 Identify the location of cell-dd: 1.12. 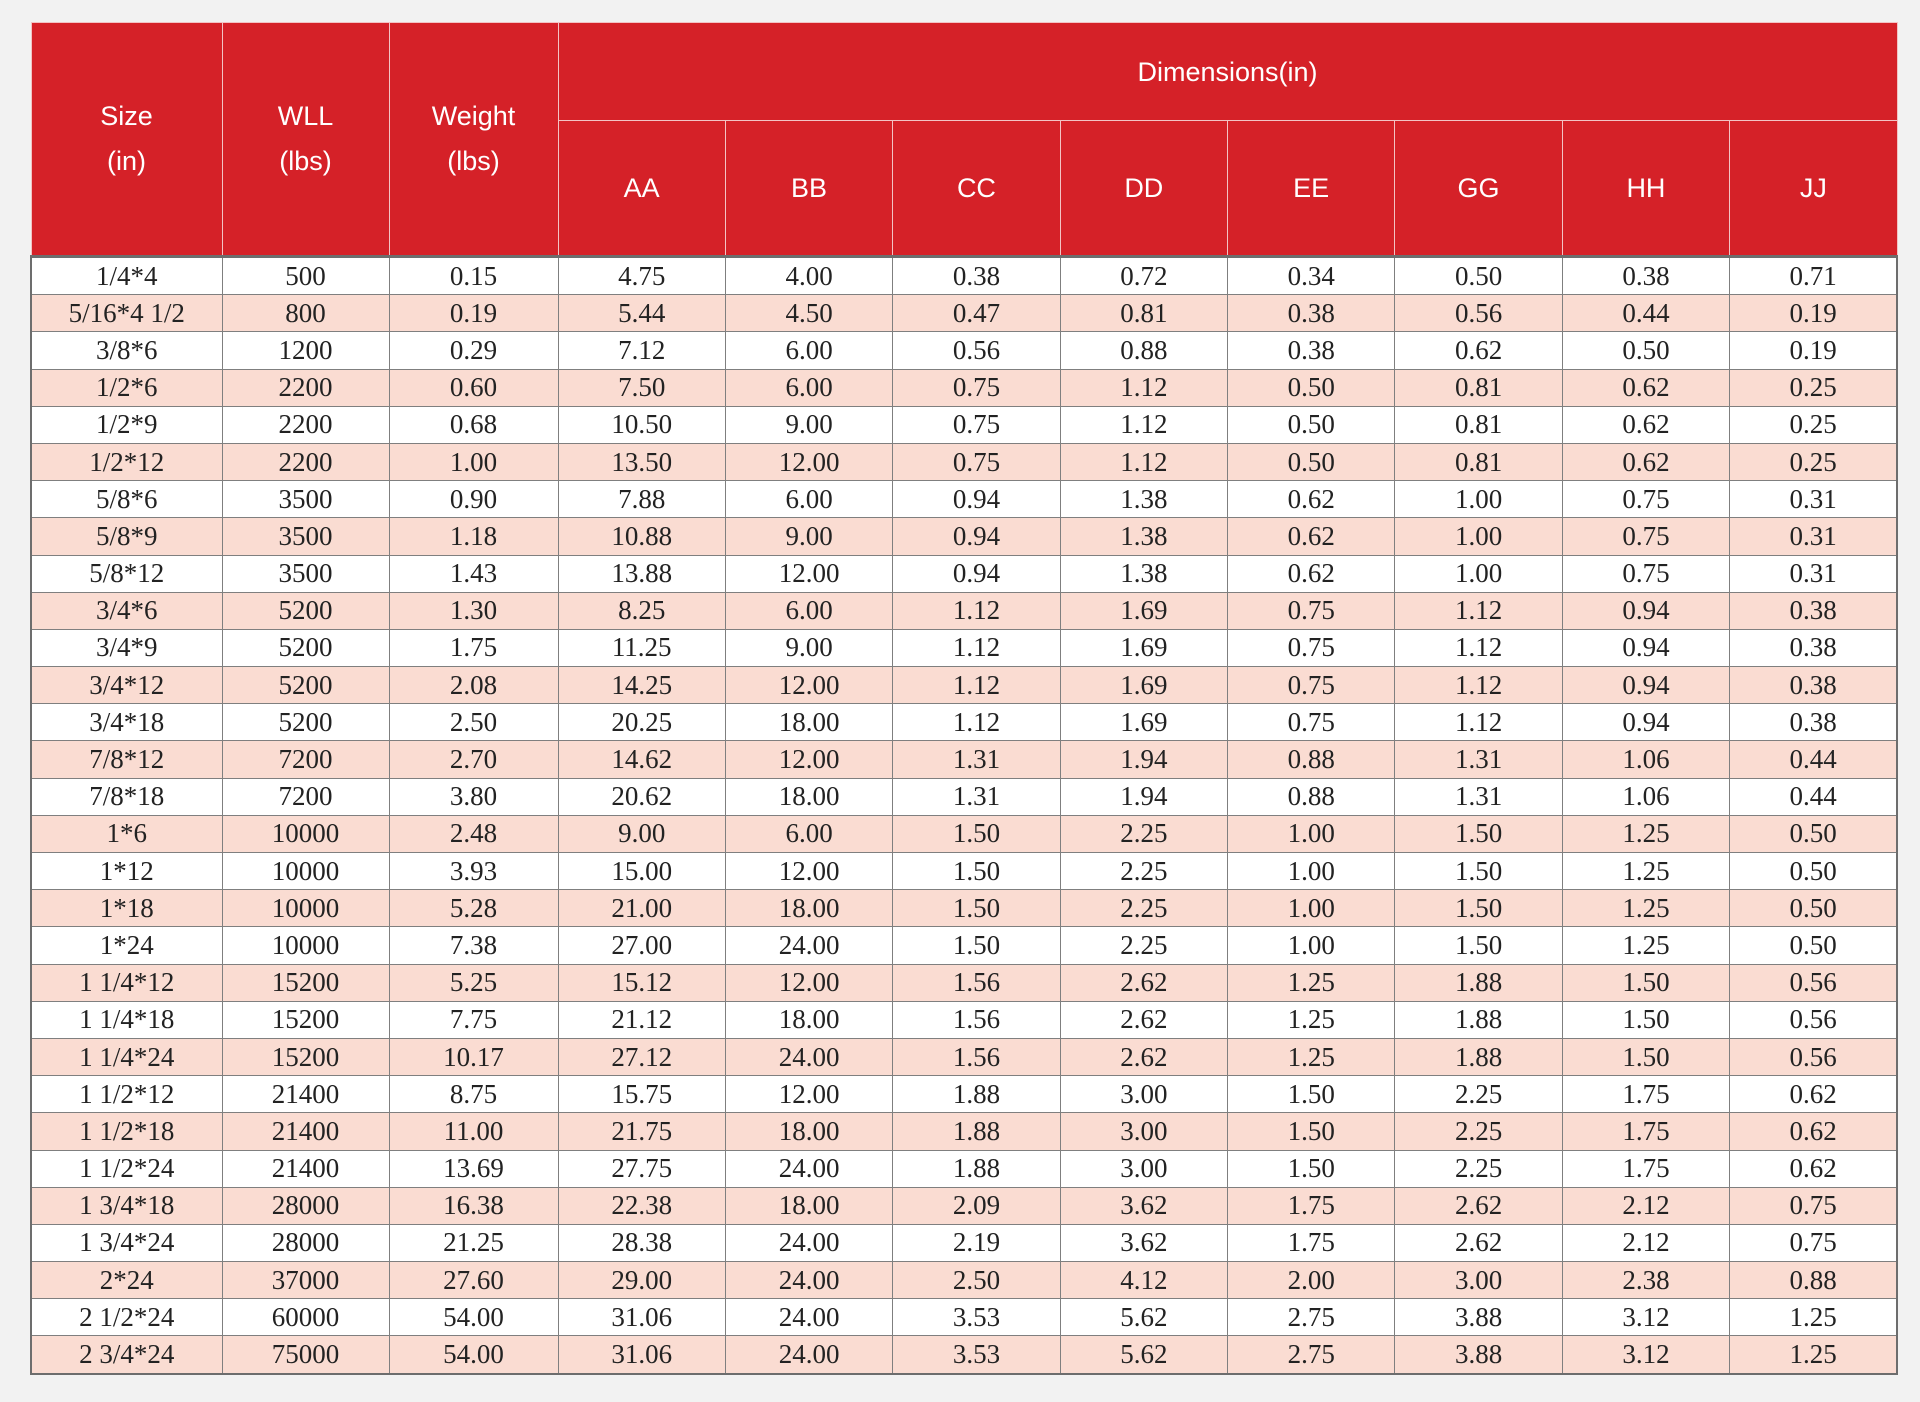
(1144, 424).